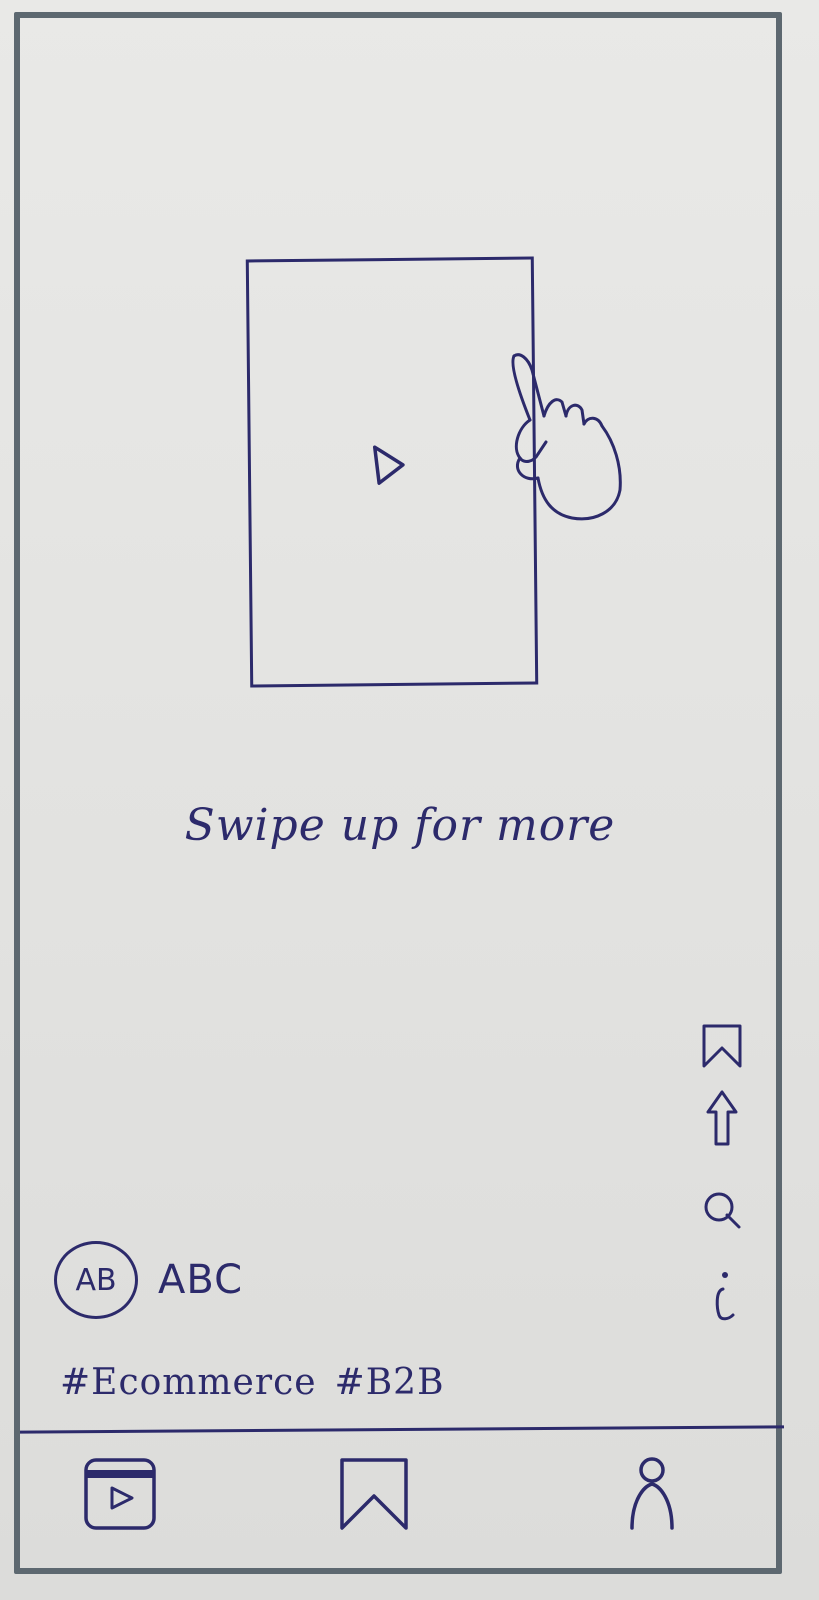 The width and height of the screenshot is (819, 1600). I want to click on avatar: AB, so click(96, 1280).